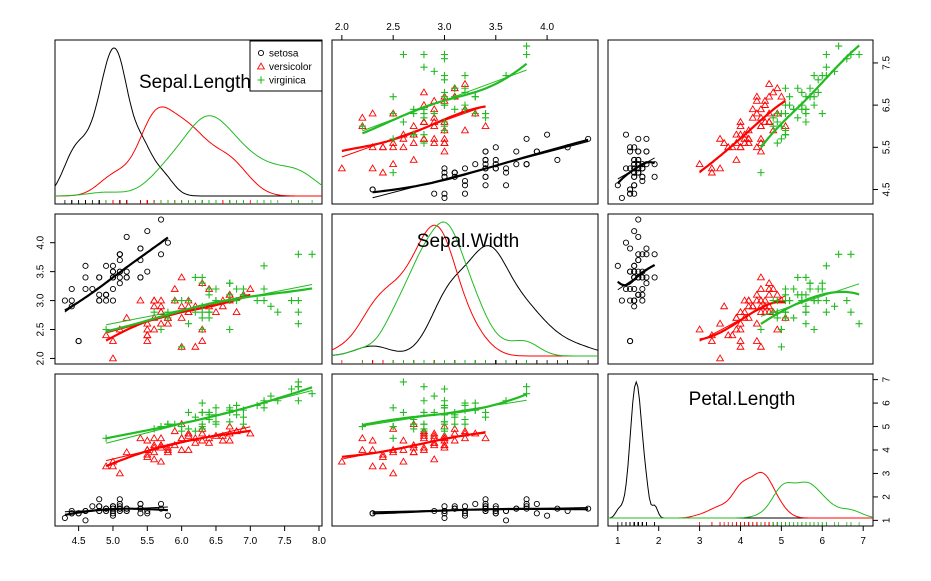 Image resolution: width=931 pixels, height=581 pixels. I want to click on density-setosa-Sepal.Width, so click(465, 300).